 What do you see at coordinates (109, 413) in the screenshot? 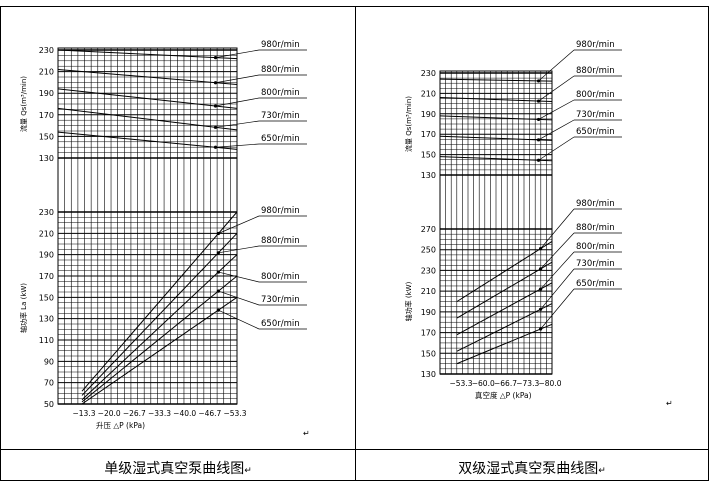
I see `x-tick-label: −20.0` at bounding box center [109, 413].